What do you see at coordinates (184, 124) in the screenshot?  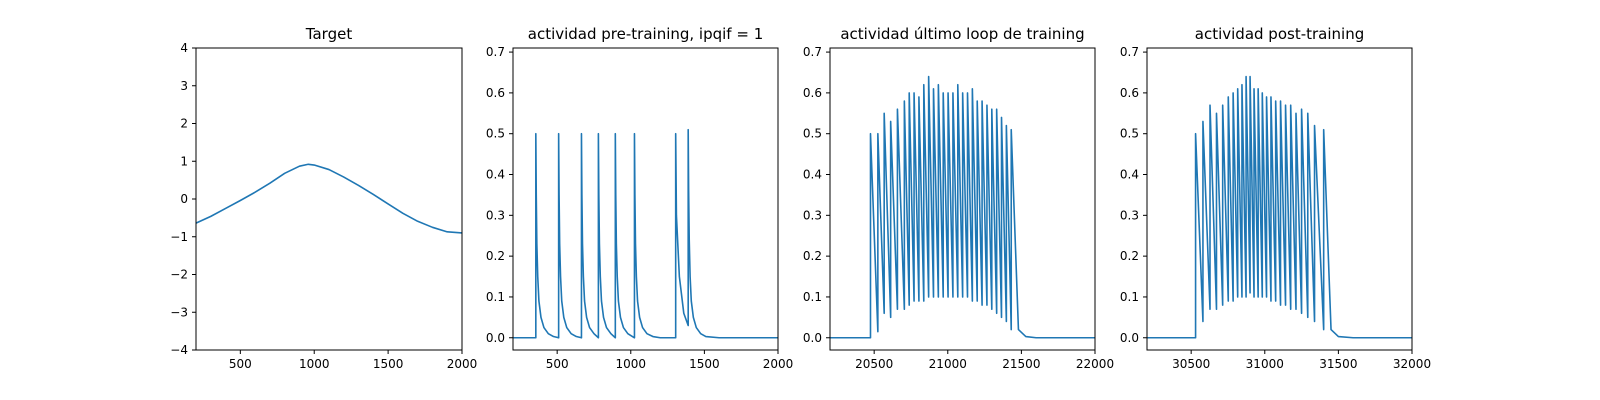 I see `y-tick-label: 2` at bounding box center [184, 124].